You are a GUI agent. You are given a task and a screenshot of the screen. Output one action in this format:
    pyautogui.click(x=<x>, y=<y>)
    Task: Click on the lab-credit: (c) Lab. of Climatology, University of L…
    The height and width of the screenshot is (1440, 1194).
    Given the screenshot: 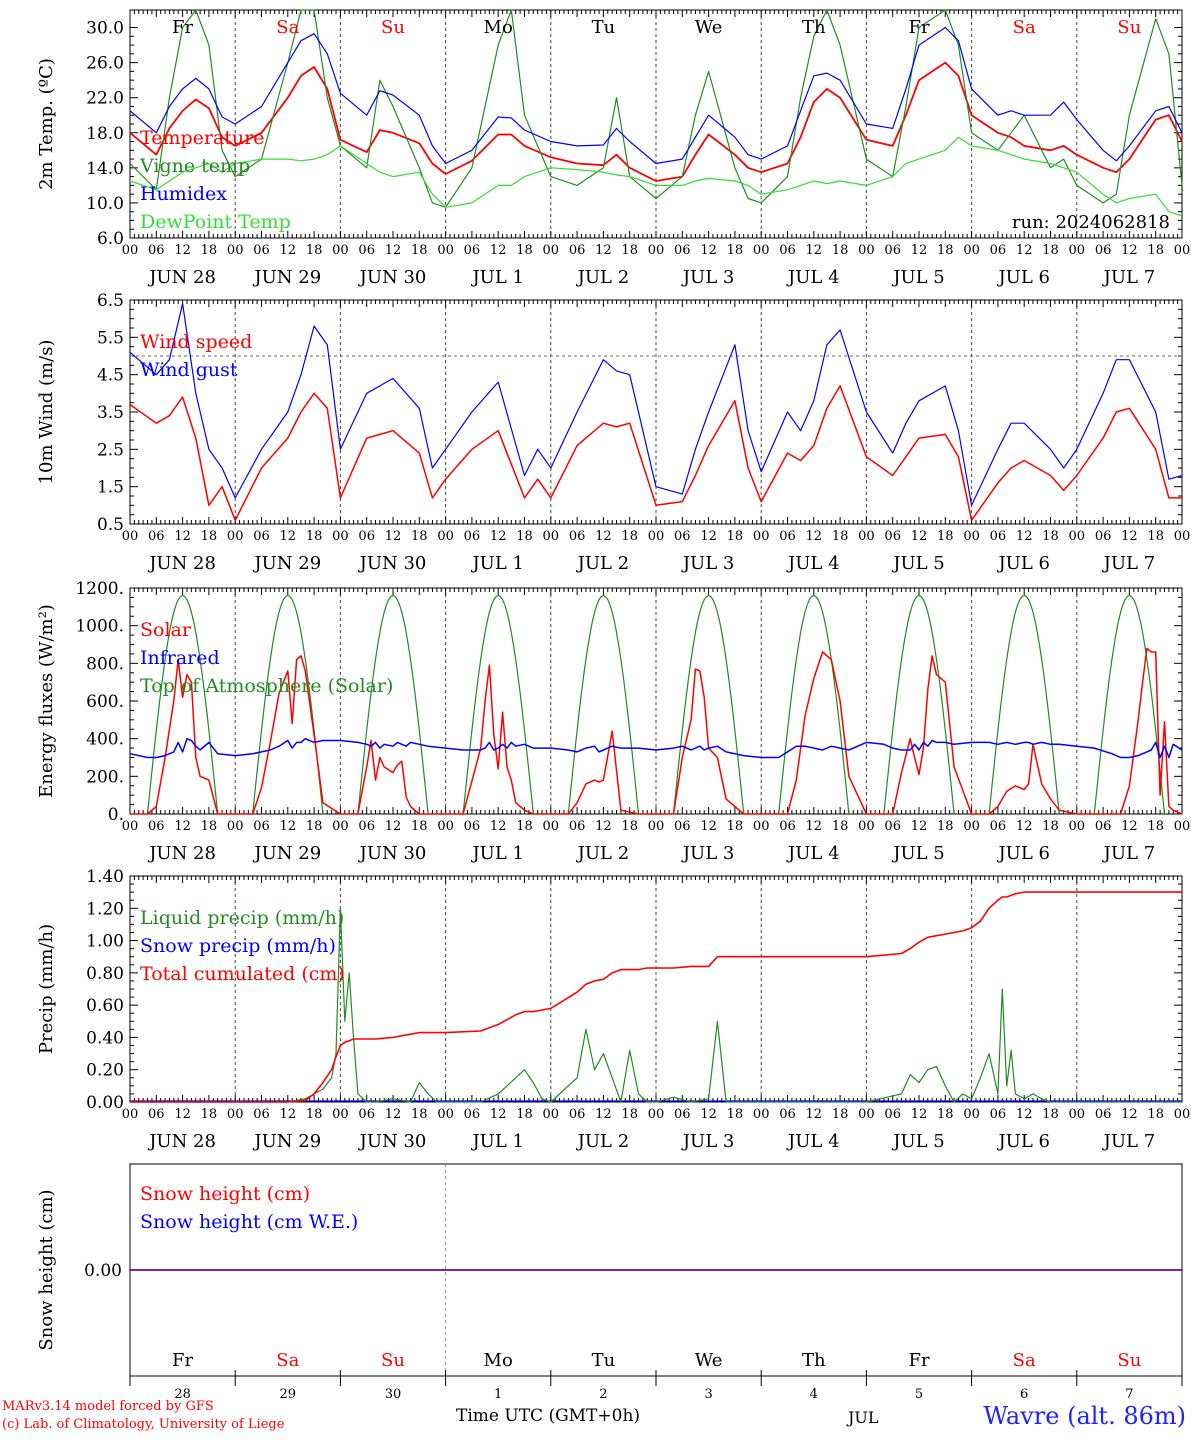 What is the action you would take?
    pyautogui.click(x=143, y=1424)
    